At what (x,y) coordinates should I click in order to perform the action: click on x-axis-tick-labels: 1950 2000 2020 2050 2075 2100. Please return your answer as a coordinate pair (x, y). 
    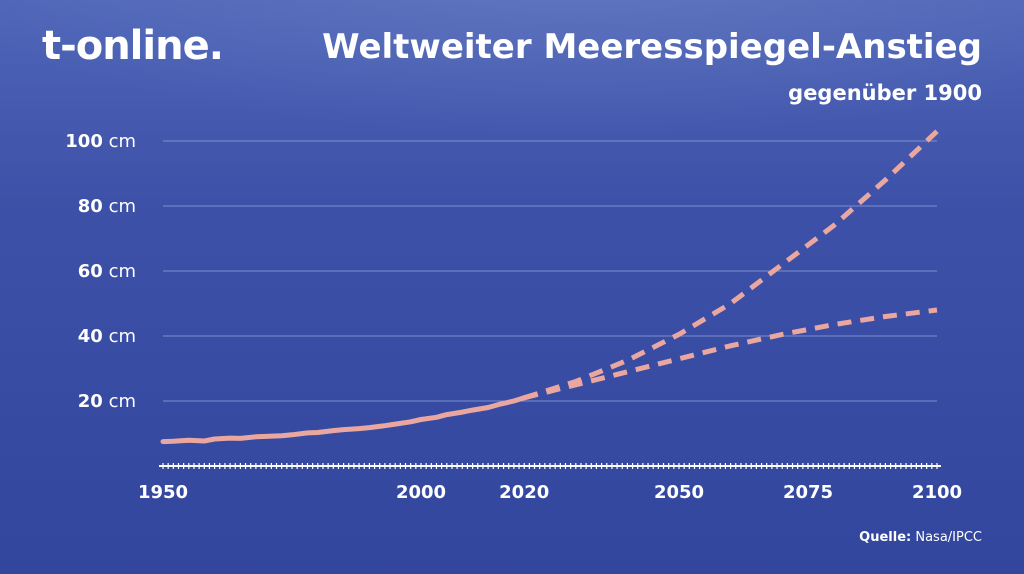
    Looking at the image, I should click on (550, 492).